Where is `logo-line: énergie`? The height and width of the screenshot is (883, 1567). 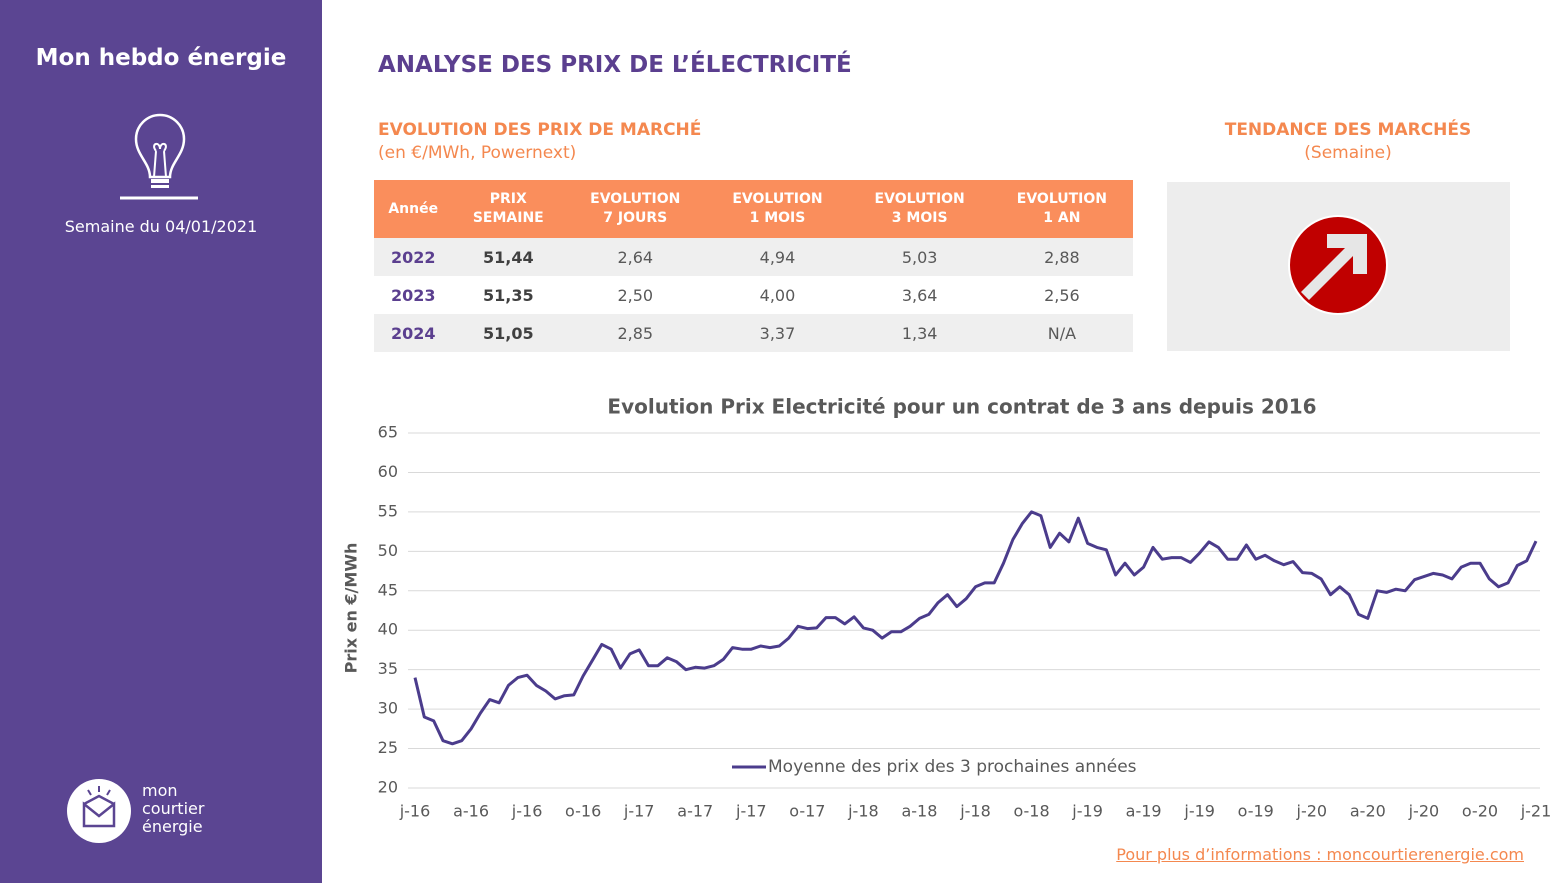
logo-line: énergie is located at coordinates (172, 826).